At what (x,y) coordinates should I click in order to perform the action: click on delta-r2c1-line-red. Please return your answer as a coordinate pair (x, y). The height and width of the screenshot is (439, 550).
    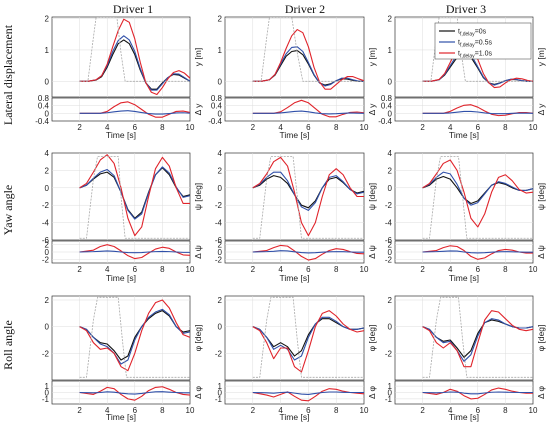
    Looking at the image, I should click on (134, 252).